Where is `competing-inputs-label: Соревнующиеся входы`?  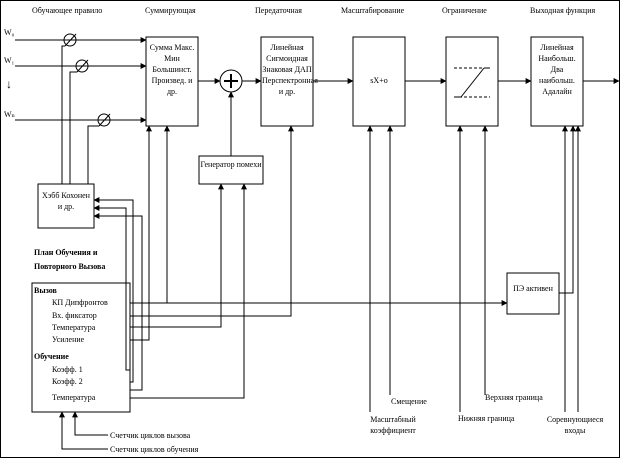 competing-inputs-label: Соревнующиеся входы is located at coordinates (575, 425).